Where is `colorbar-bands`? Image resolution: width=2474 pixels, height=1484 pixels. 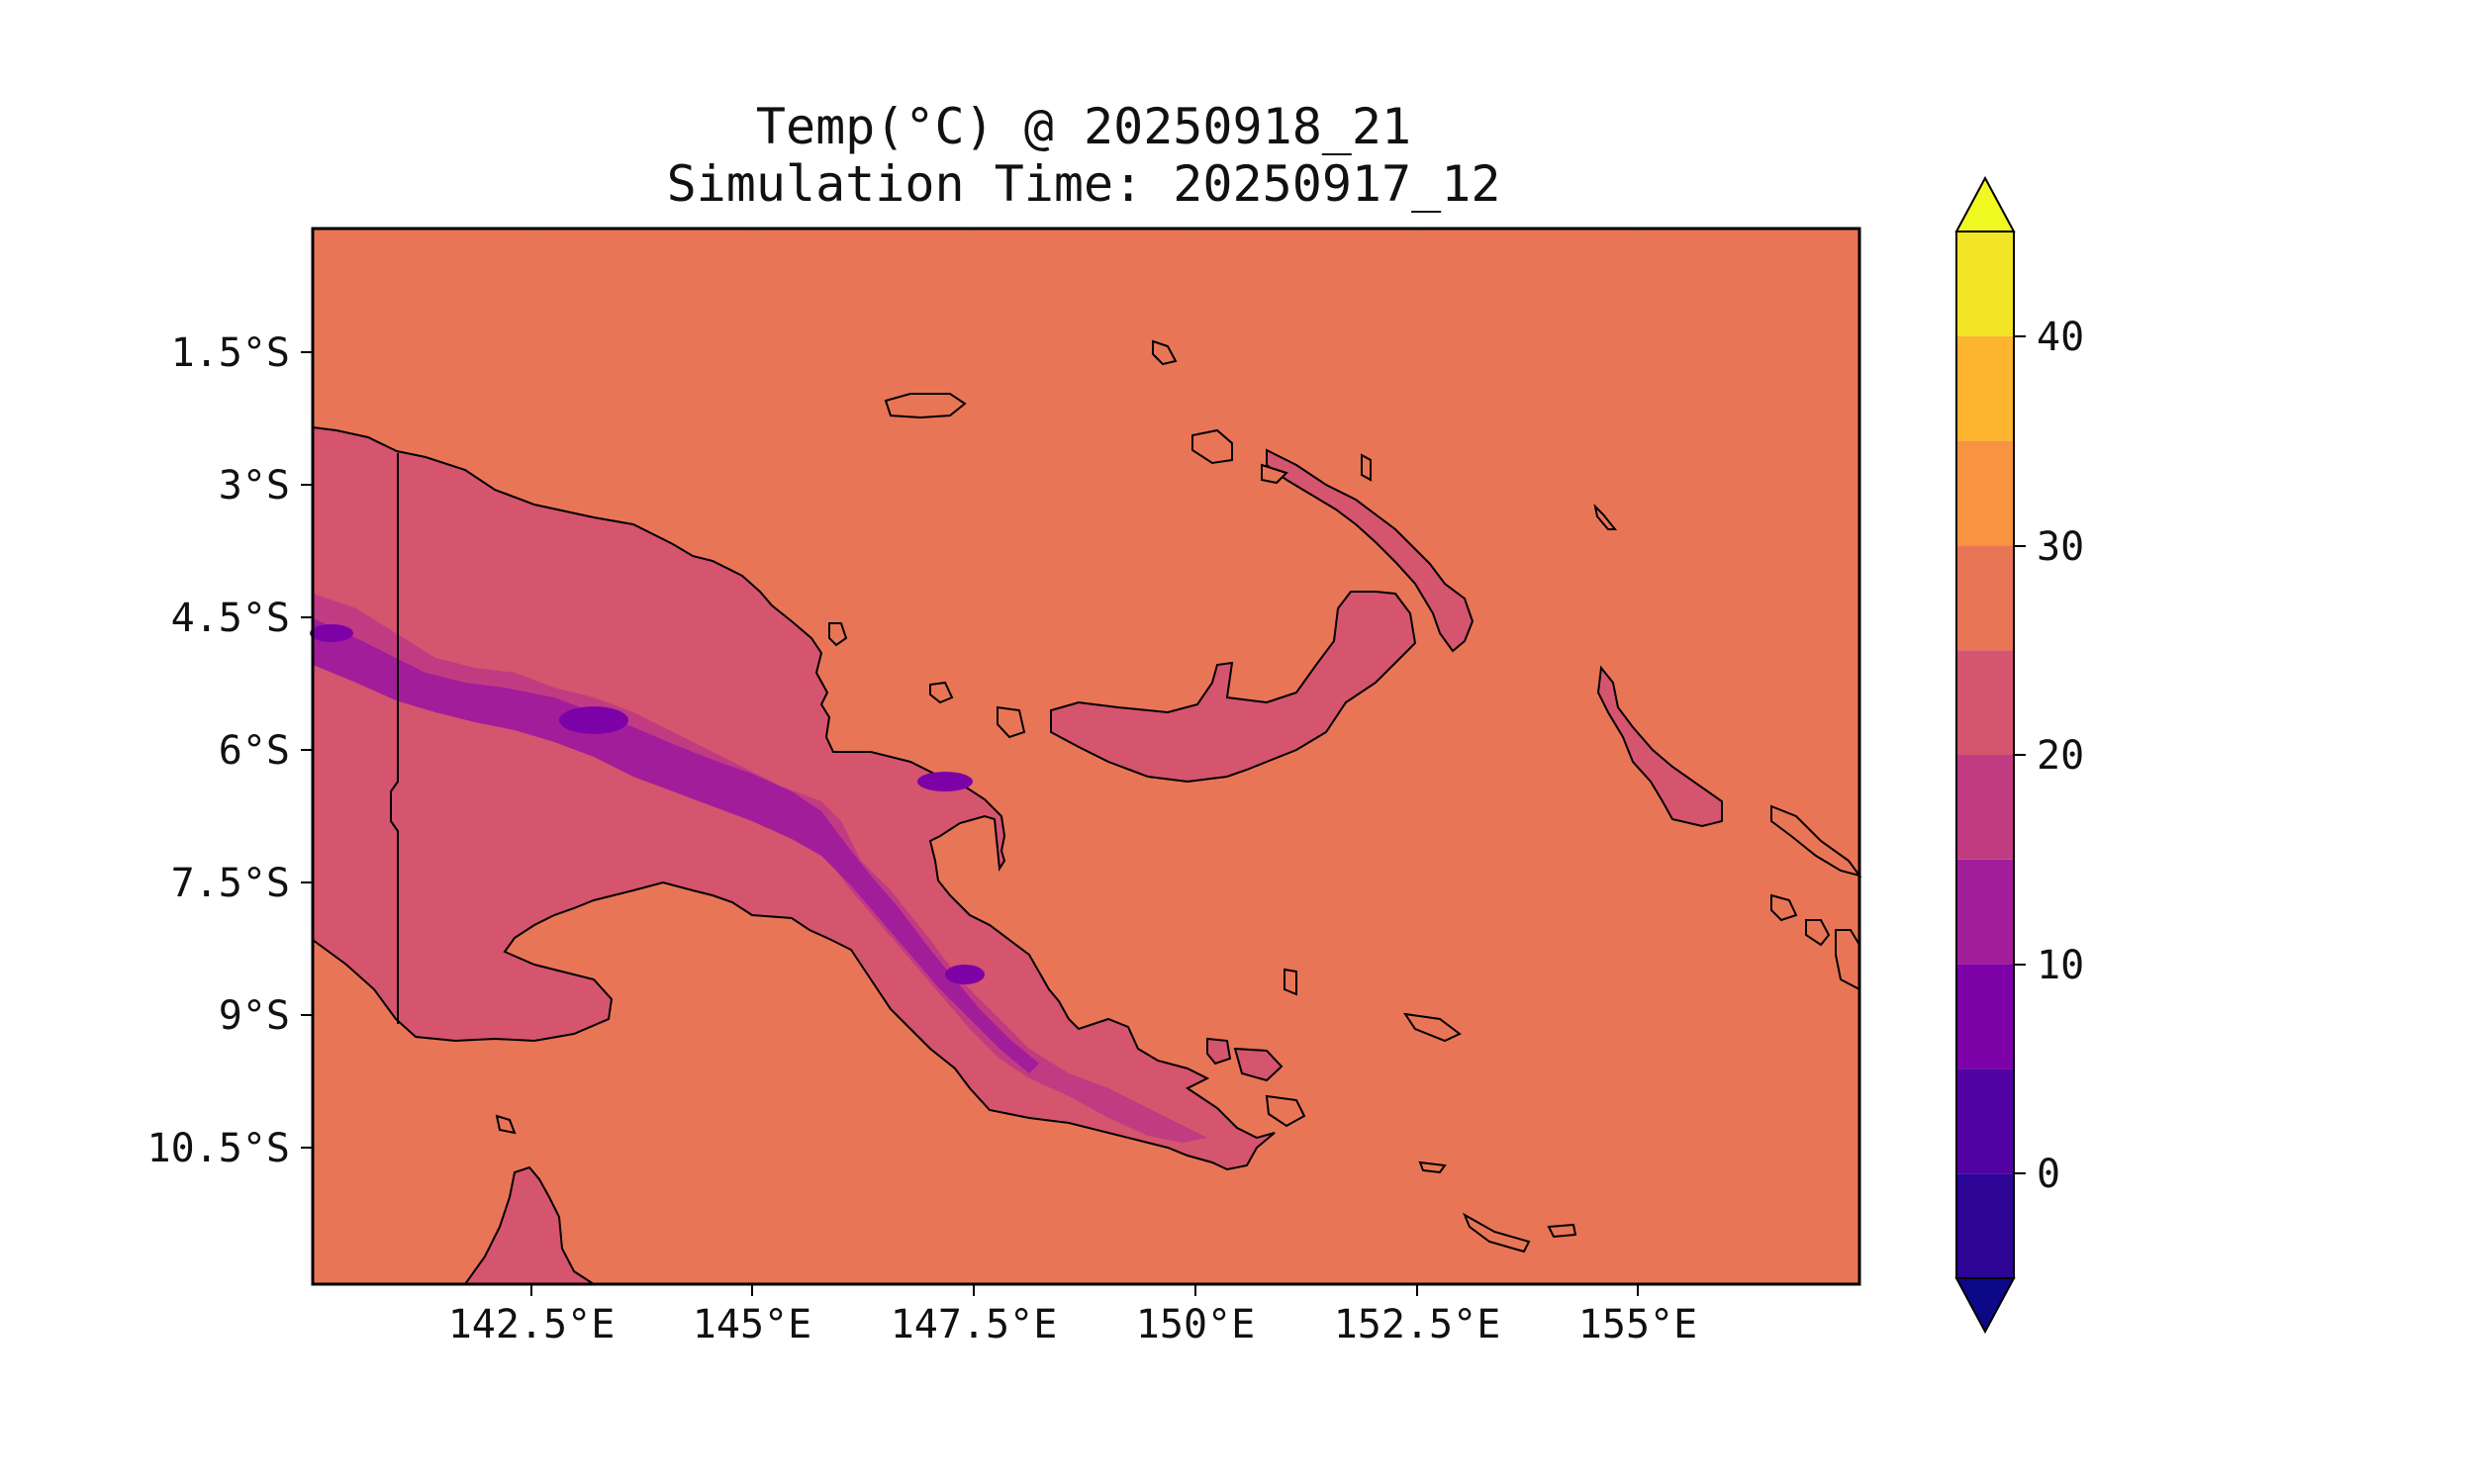 colorbar-bands is located at coordinates (1985, 755).